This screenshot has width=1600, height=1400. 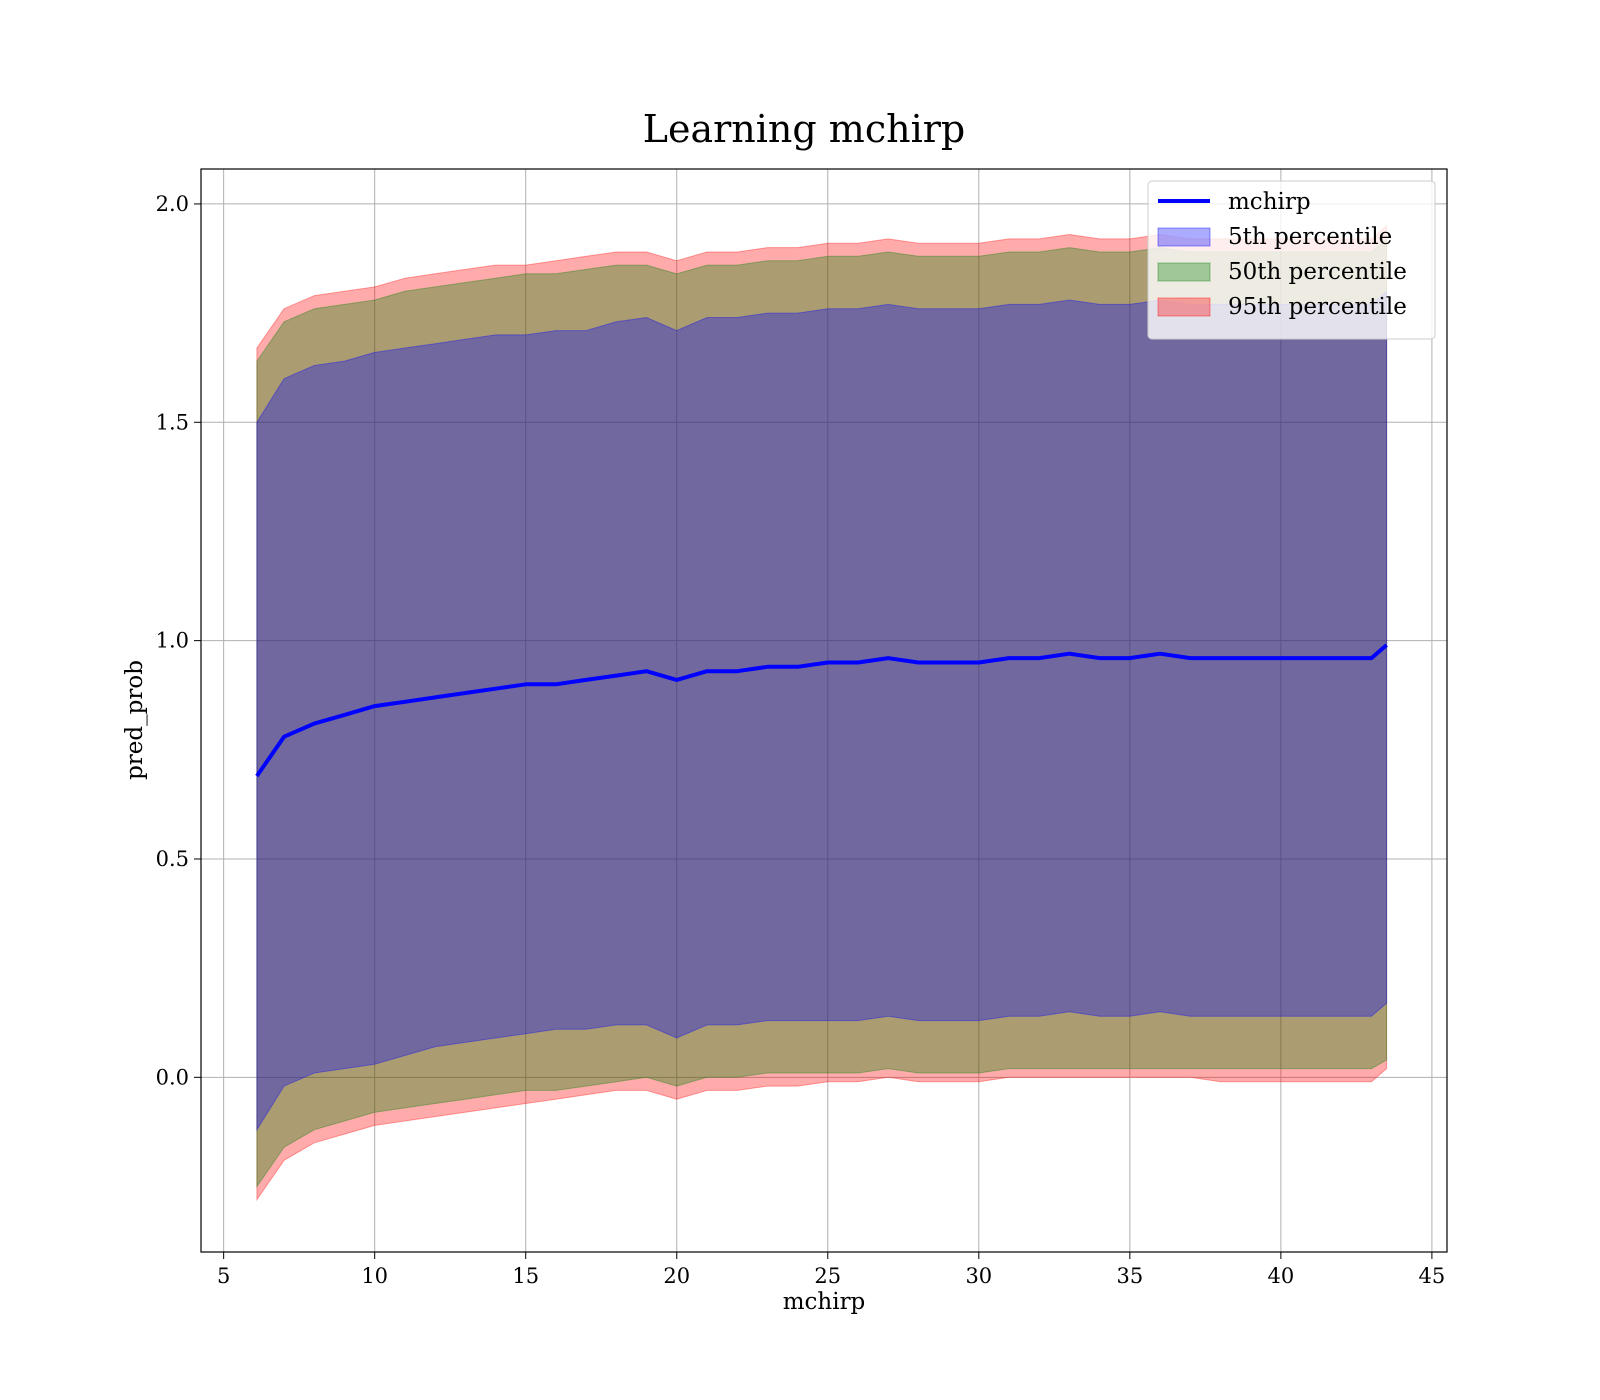 What do you see at coordinates (172, 422) in the screenshot?
I see `y-tick-label-3: 1.5` at bounding box center [172, 422].